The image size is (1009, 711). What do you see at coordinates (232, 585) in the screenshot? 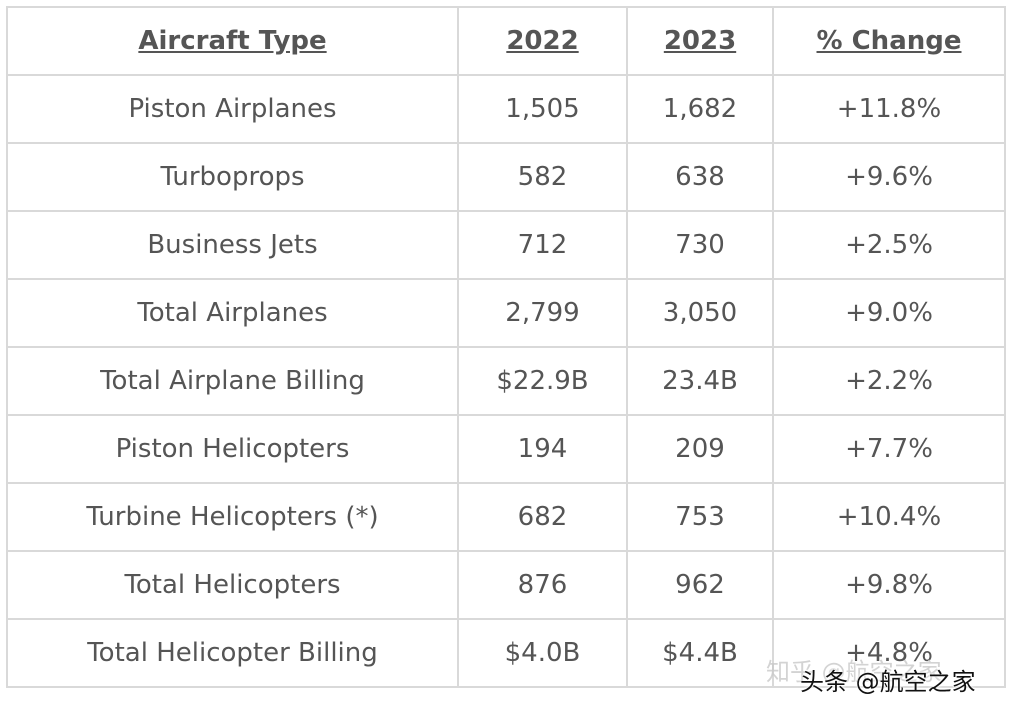
I see `table-cell: Total Helicopters` at bounding box center [232, 585].